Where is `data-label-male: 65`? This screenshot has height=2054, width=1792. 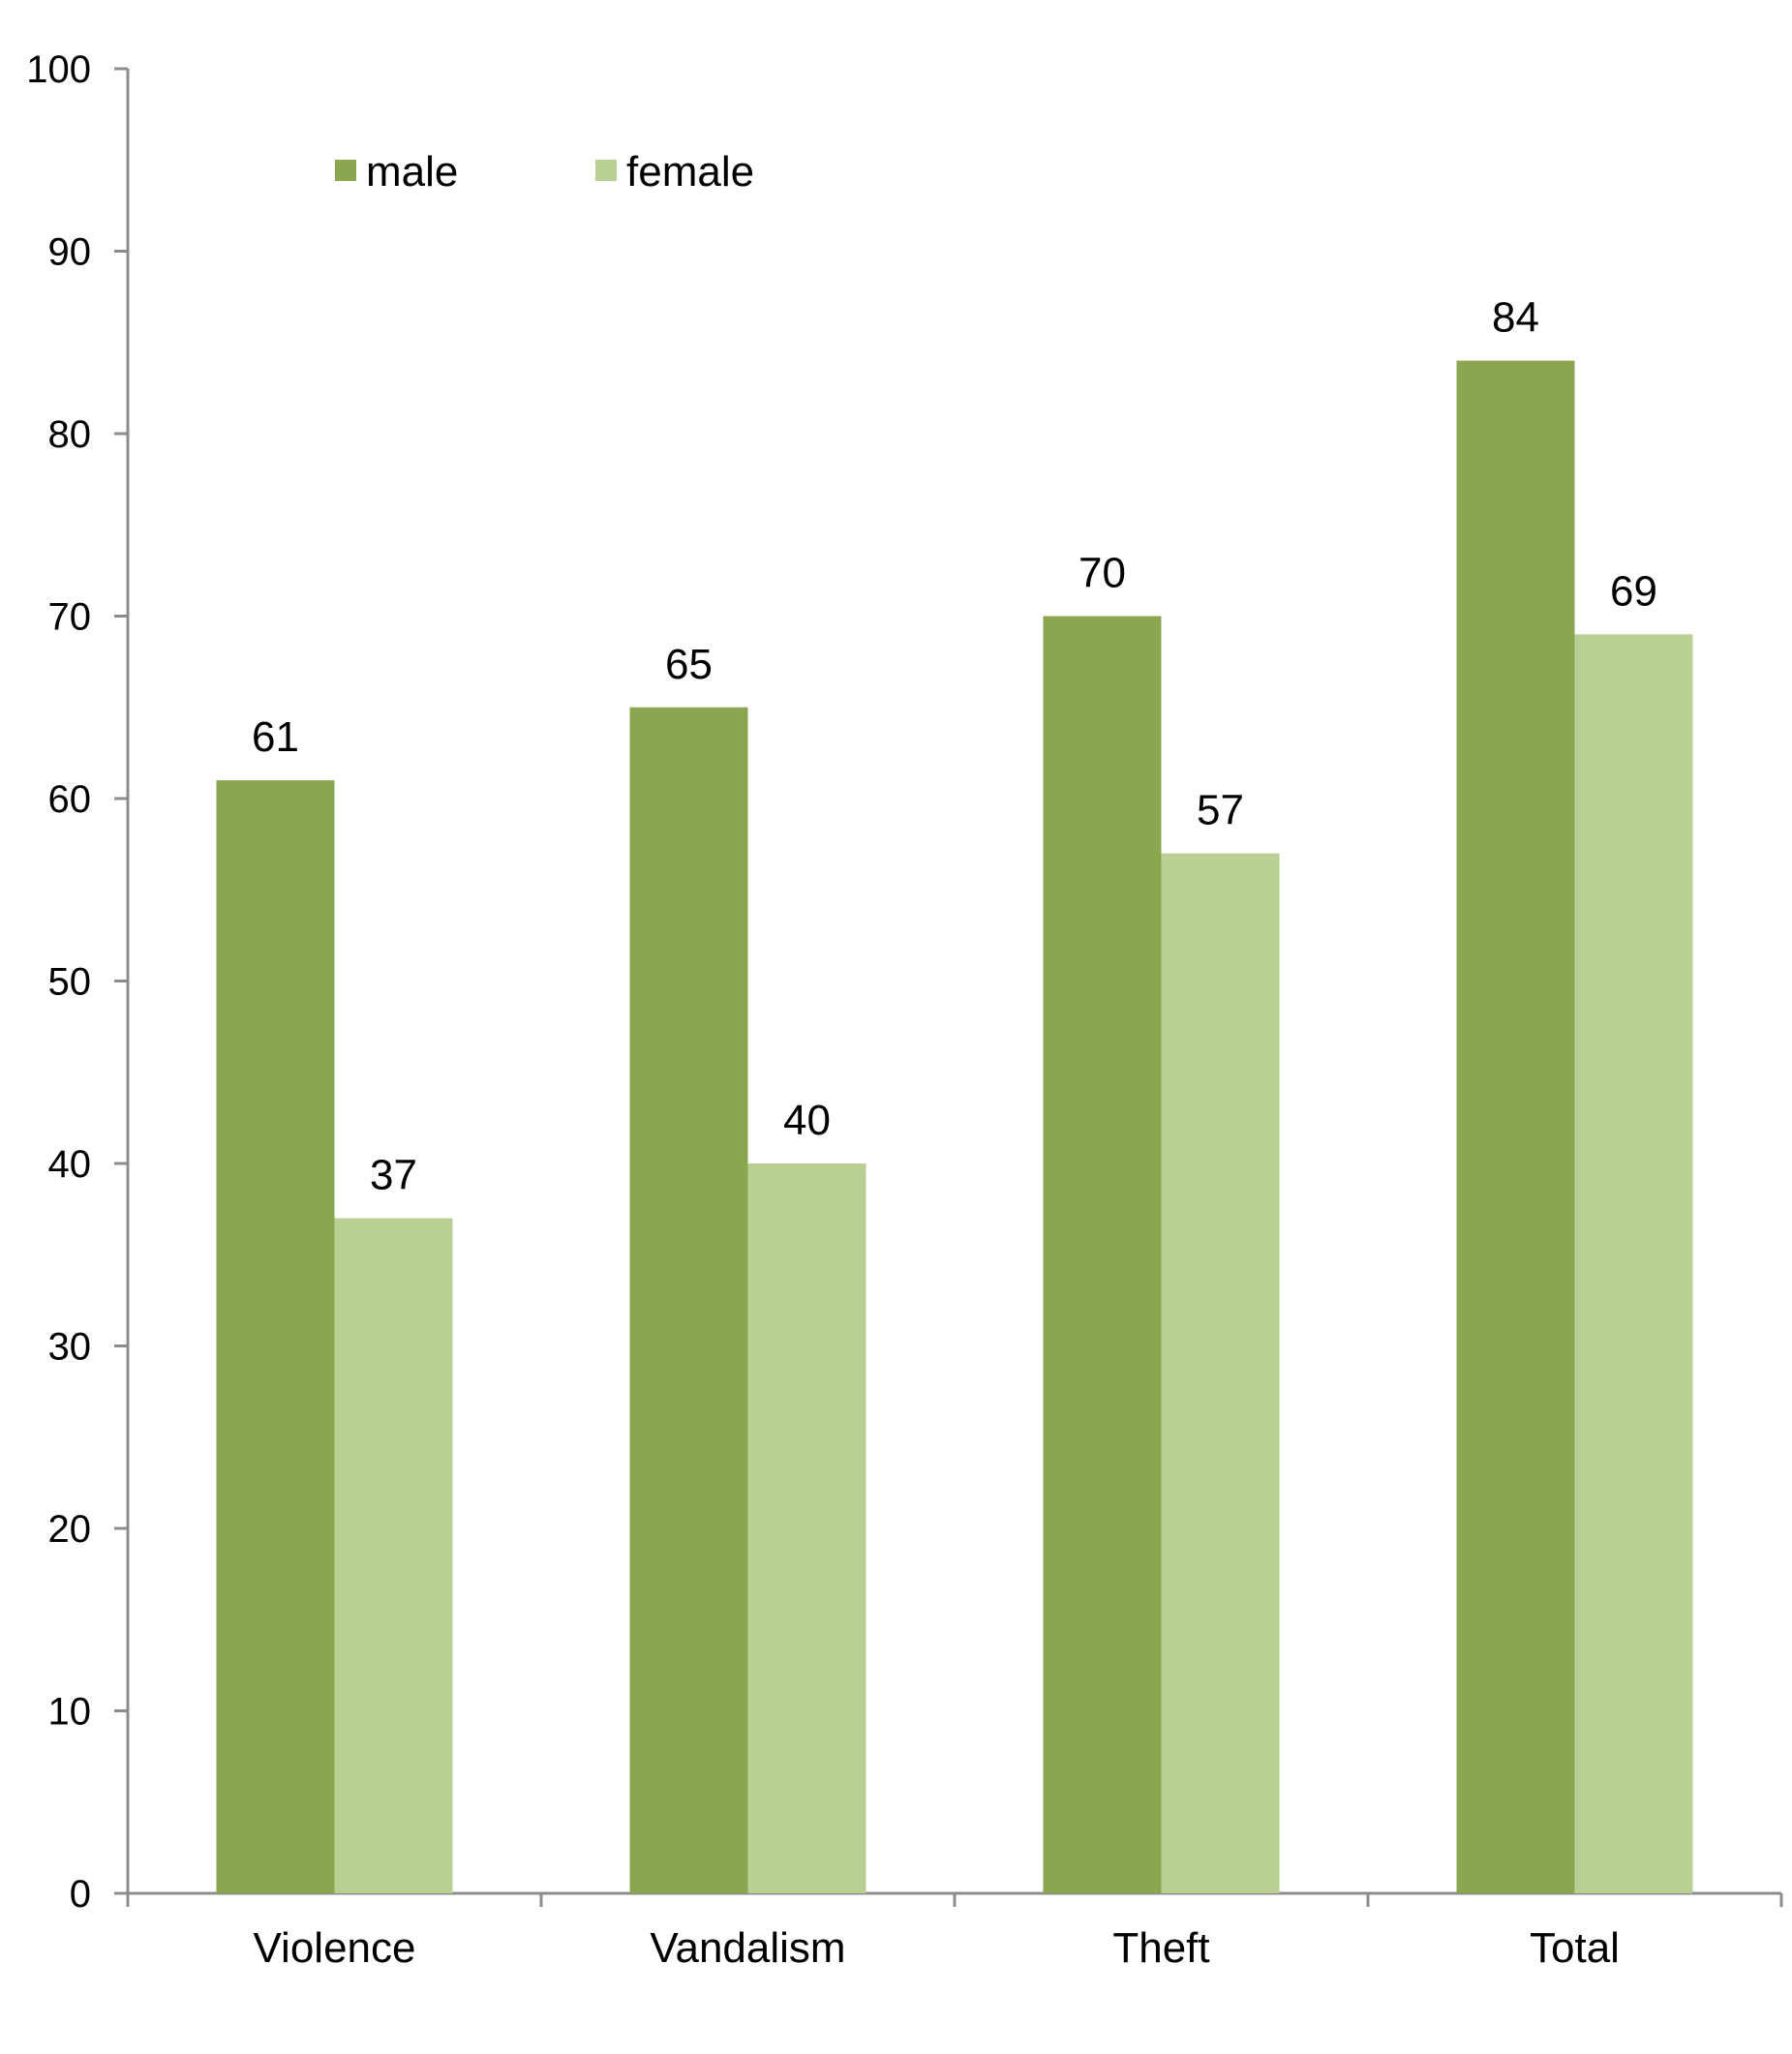
data-label-male: 65 is located at coordinates (689, 665).